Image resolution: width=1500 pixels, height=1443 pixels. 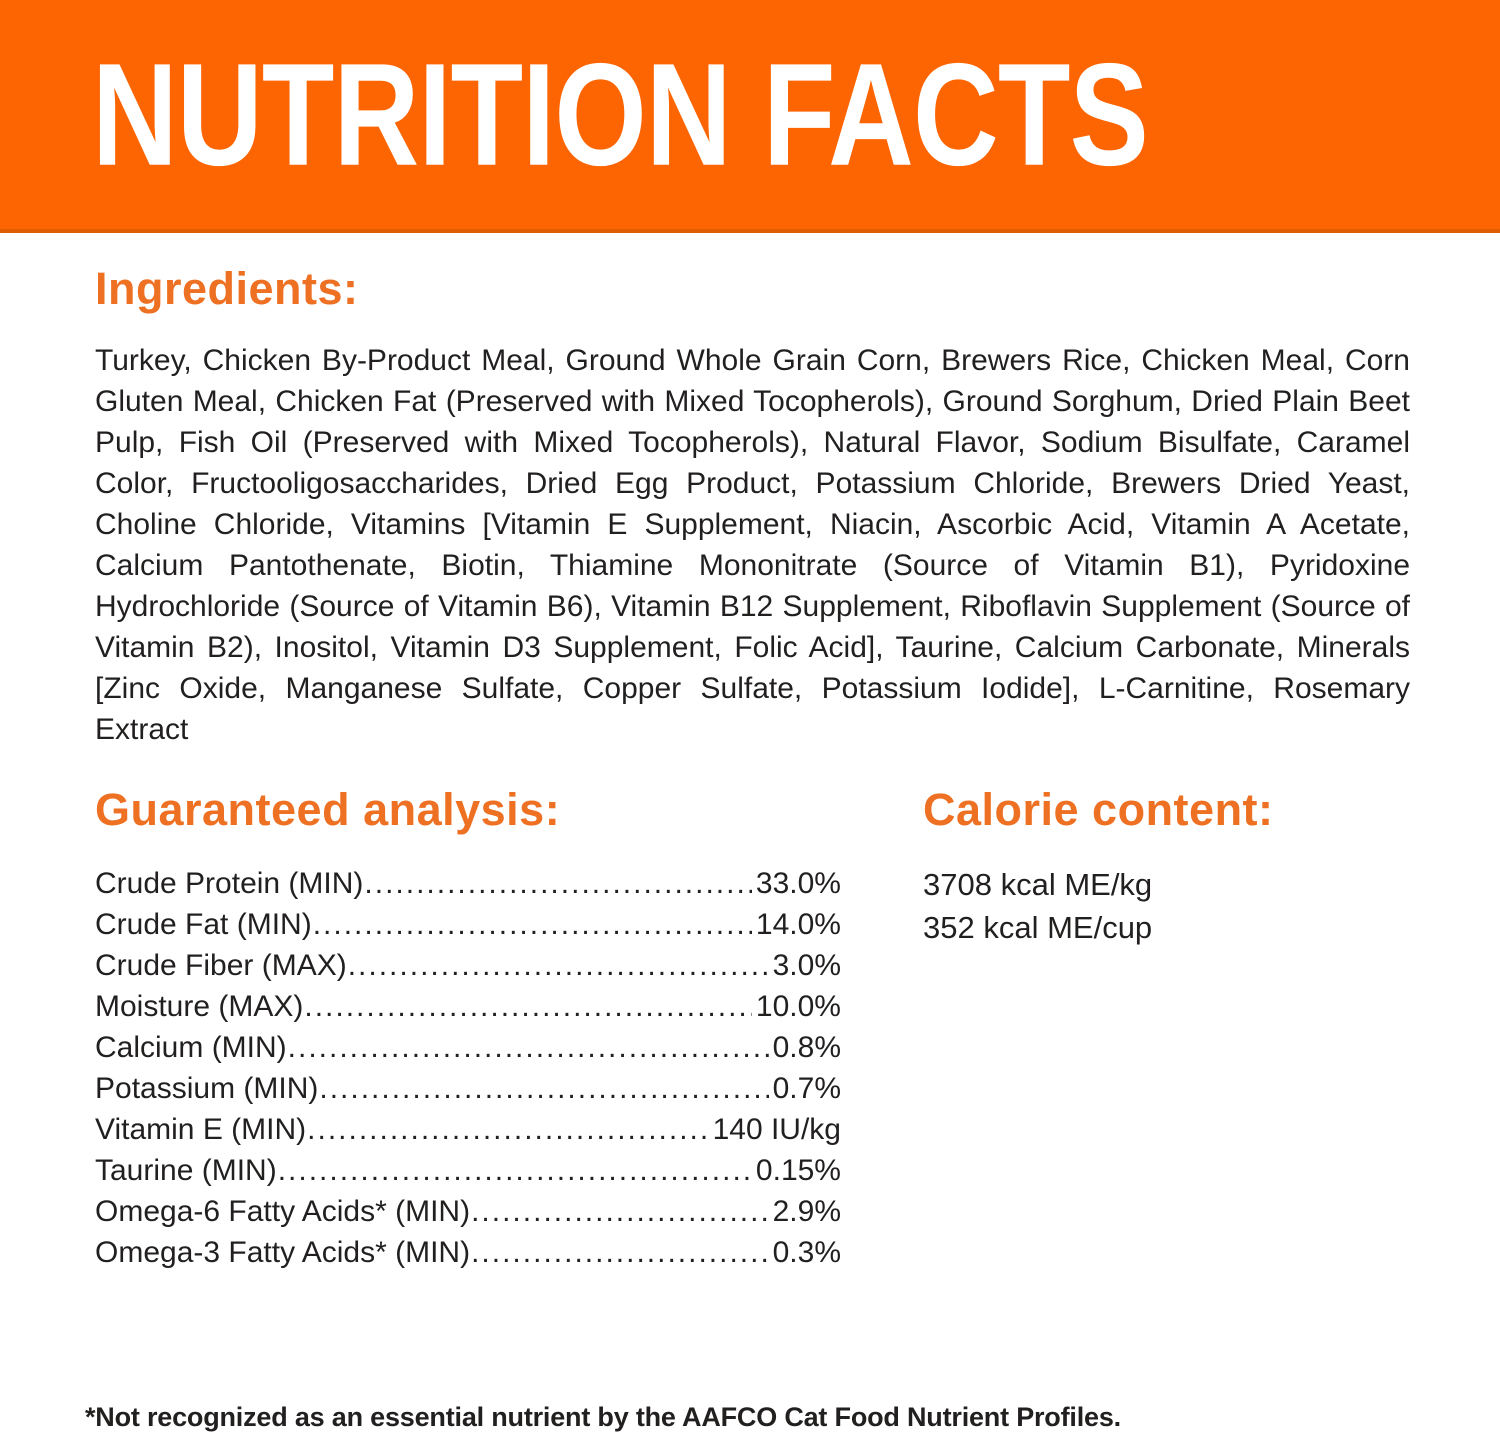 What do you see at coordinates (798, 1170) in the screenshot?
I see `analysis-row-value: 0.15%` at bounding box center [798, 1170].